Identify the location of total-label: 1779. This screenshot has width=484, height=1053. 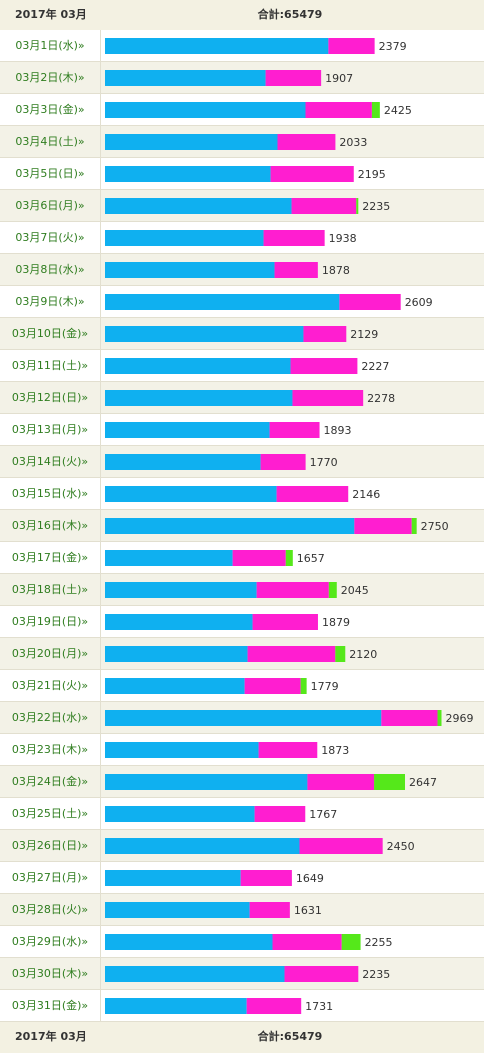
(325, 686).